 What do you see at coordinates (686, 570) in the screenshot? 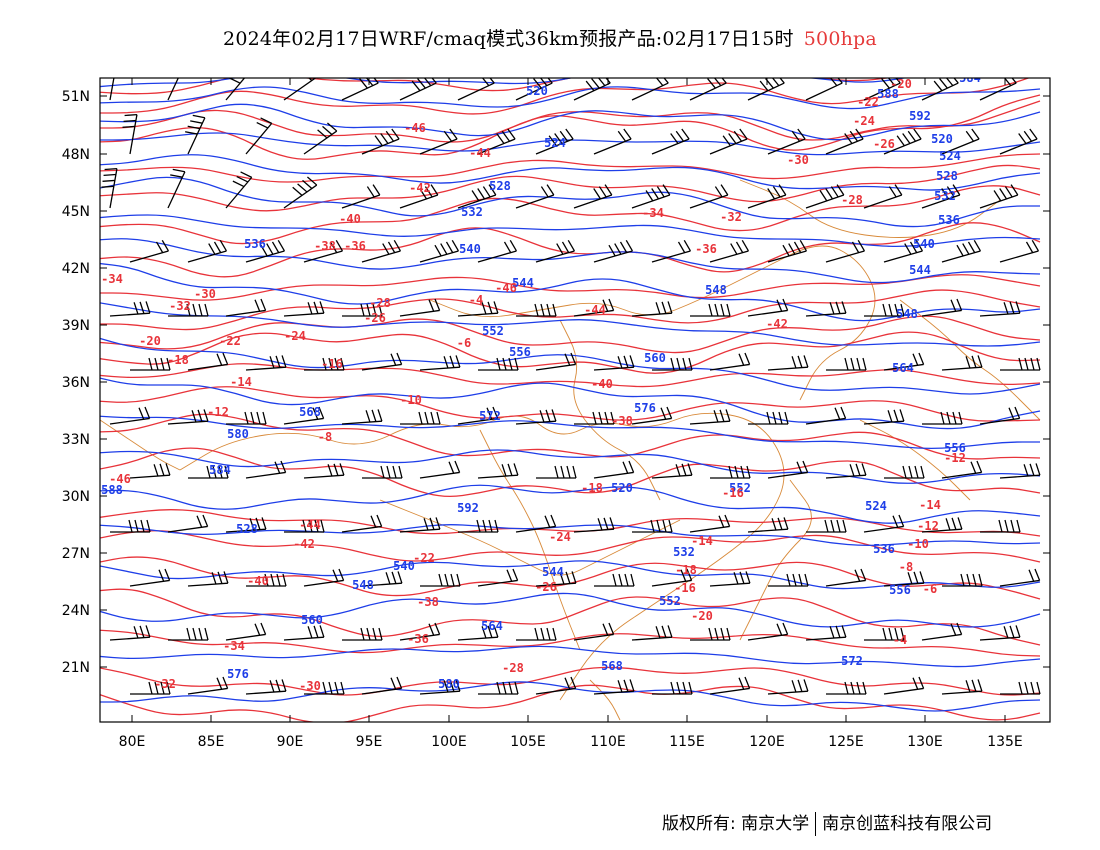
I see `temperature-label: -18` at bounding box center [686, 570].